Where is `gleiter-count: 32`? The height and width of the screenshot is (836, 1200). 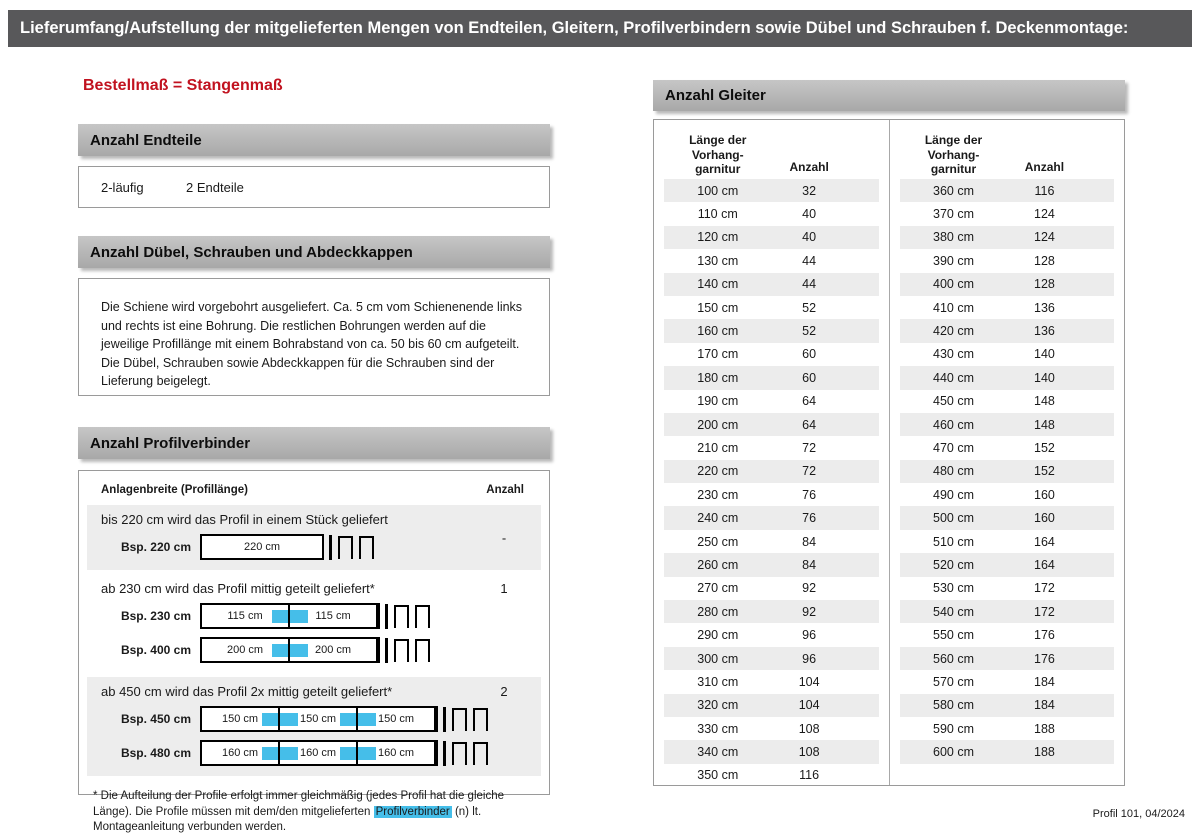 gleiter-count: 32 is located at coordinates (809, 190).